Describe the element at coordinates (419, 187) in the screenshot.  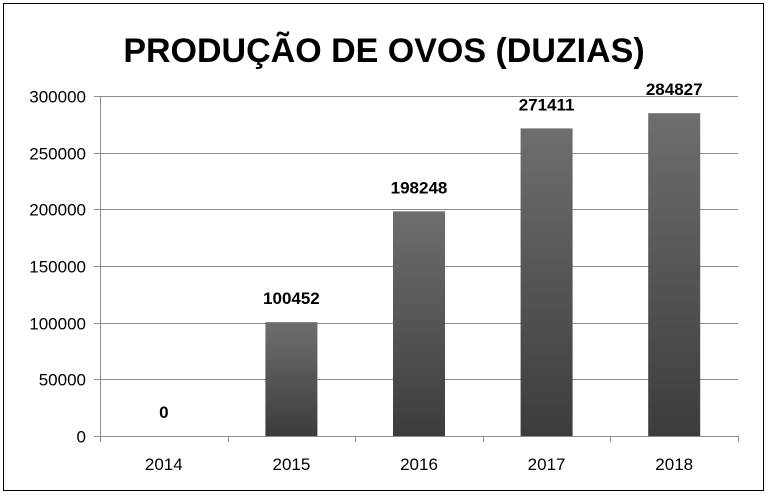
I see `data-label: 198248` at that location.